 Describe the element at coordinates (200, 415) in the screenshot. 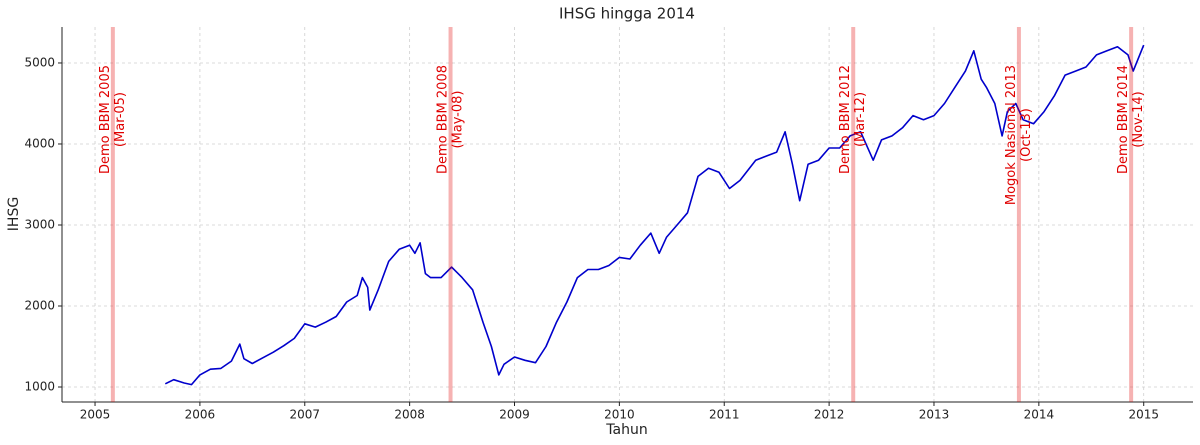

I see `x-tick-label: 2006` at that location.